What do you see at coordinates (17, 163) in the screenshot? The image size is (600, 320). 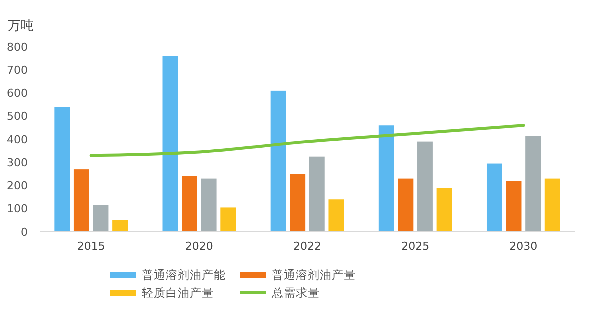 I see `y-tick-label: 300` at bounding box center [17, 163].